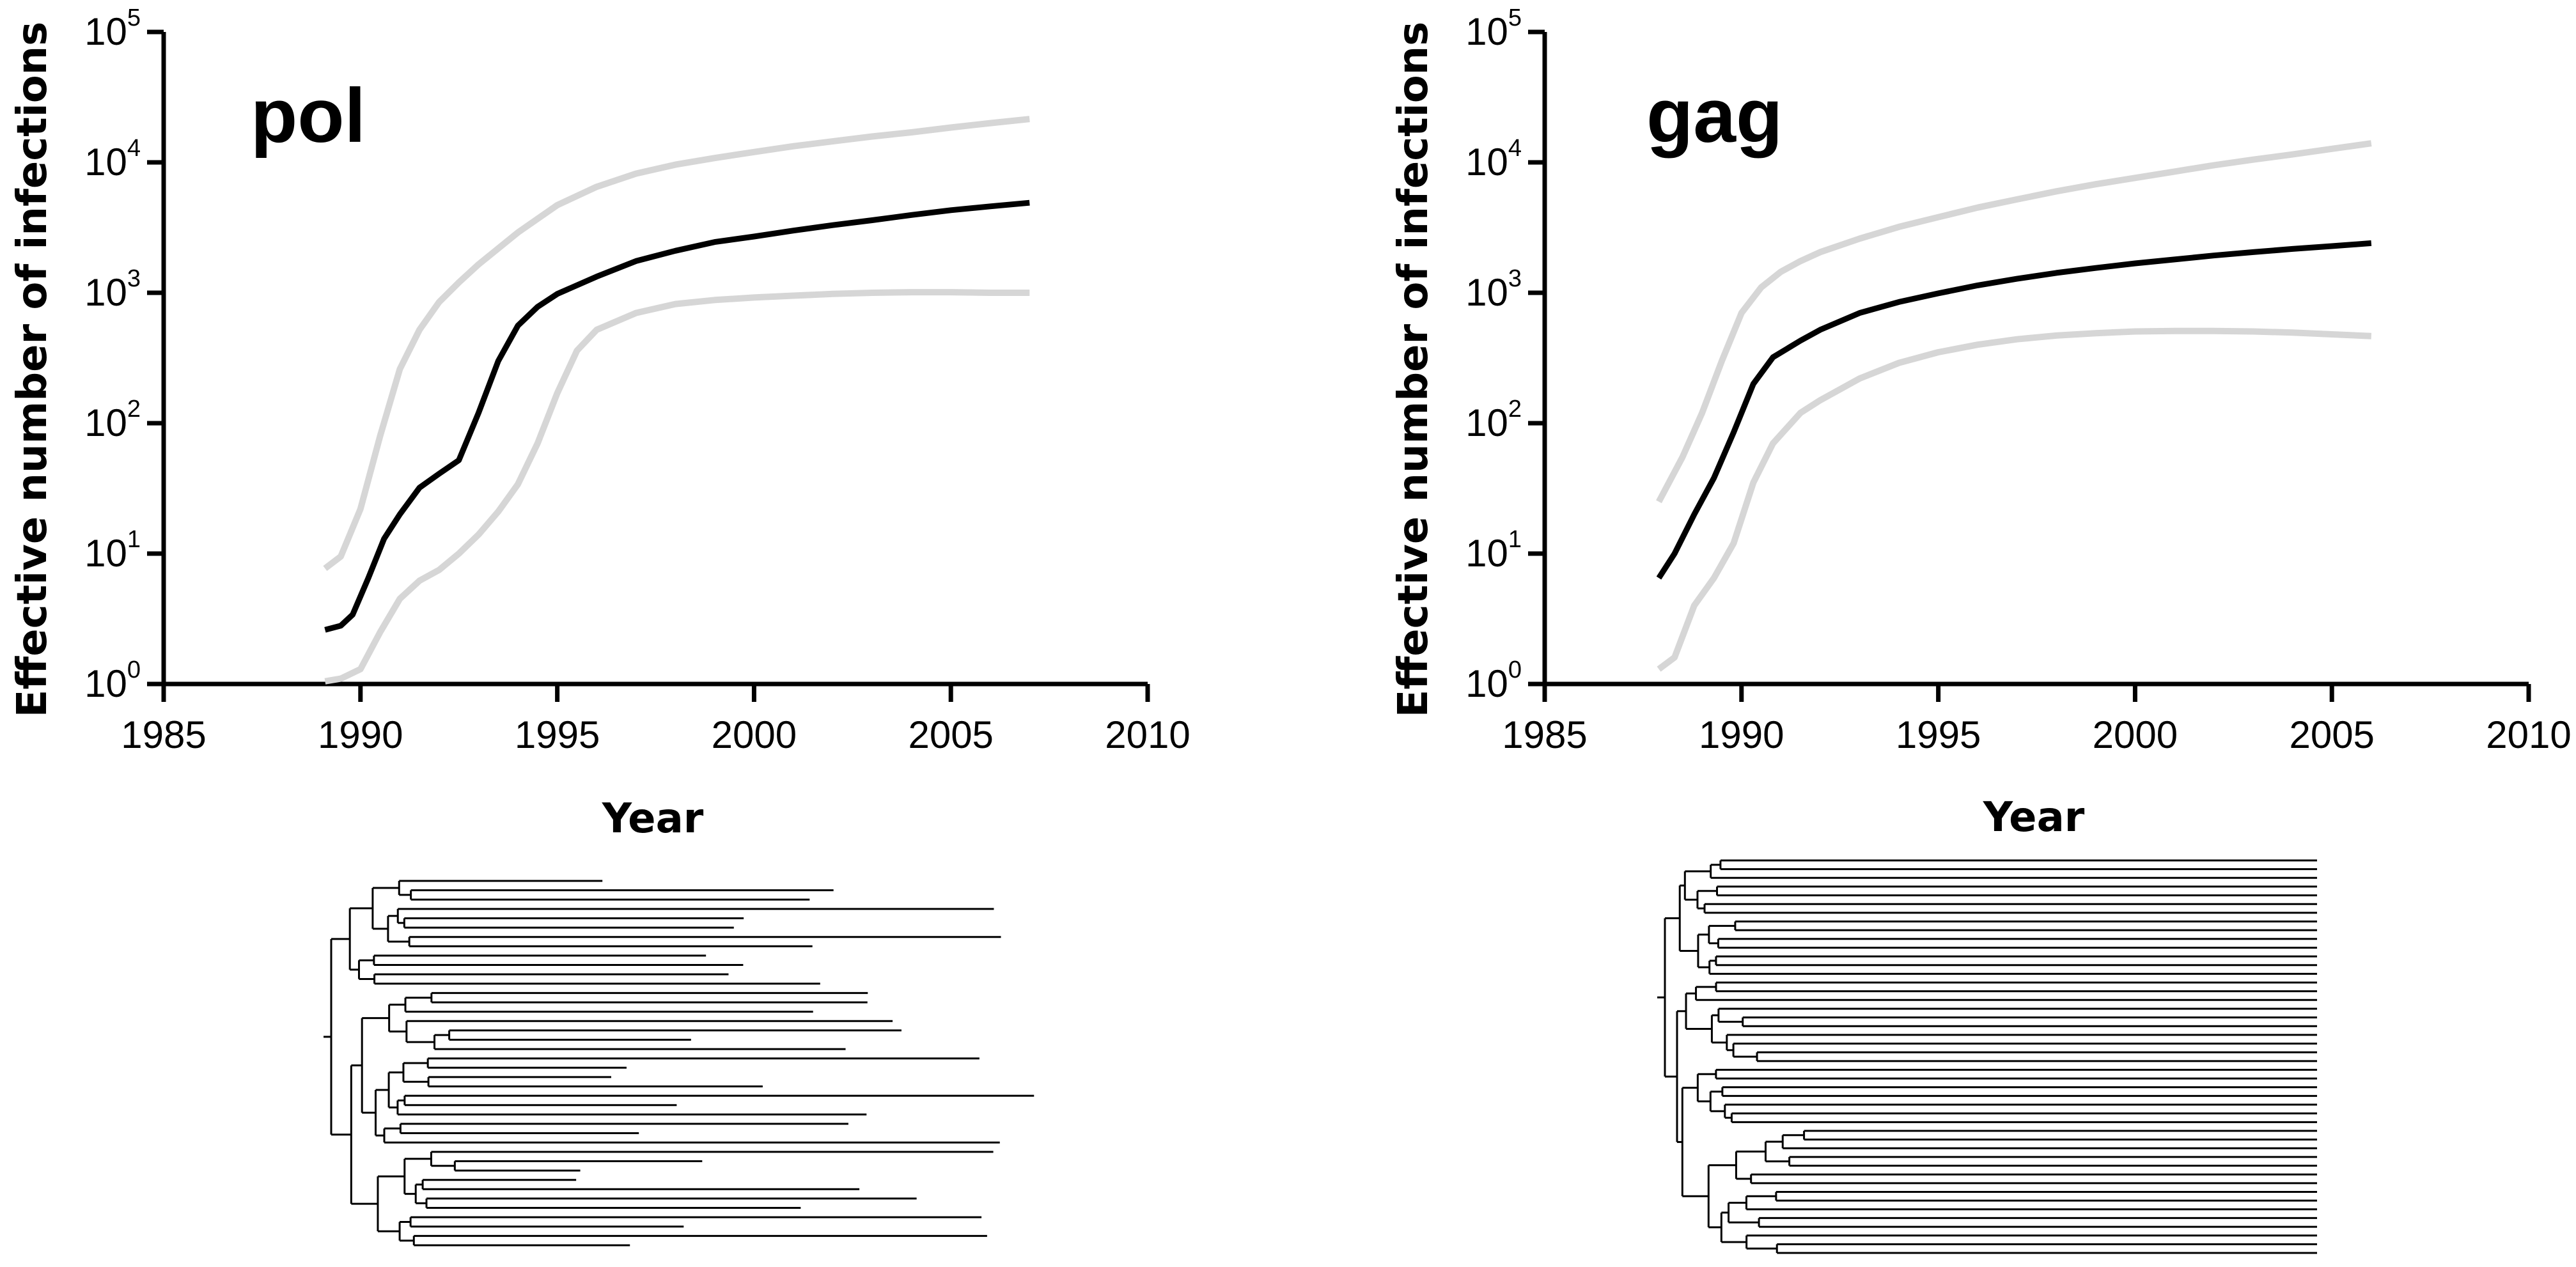 Image resolution: width=2576 pixels, height=1267 pixels. What do you see at coordinates (679, 1064) in the screenshot?
I see `pol-phylogenetic-tree` at bounding box center [679, 1064].